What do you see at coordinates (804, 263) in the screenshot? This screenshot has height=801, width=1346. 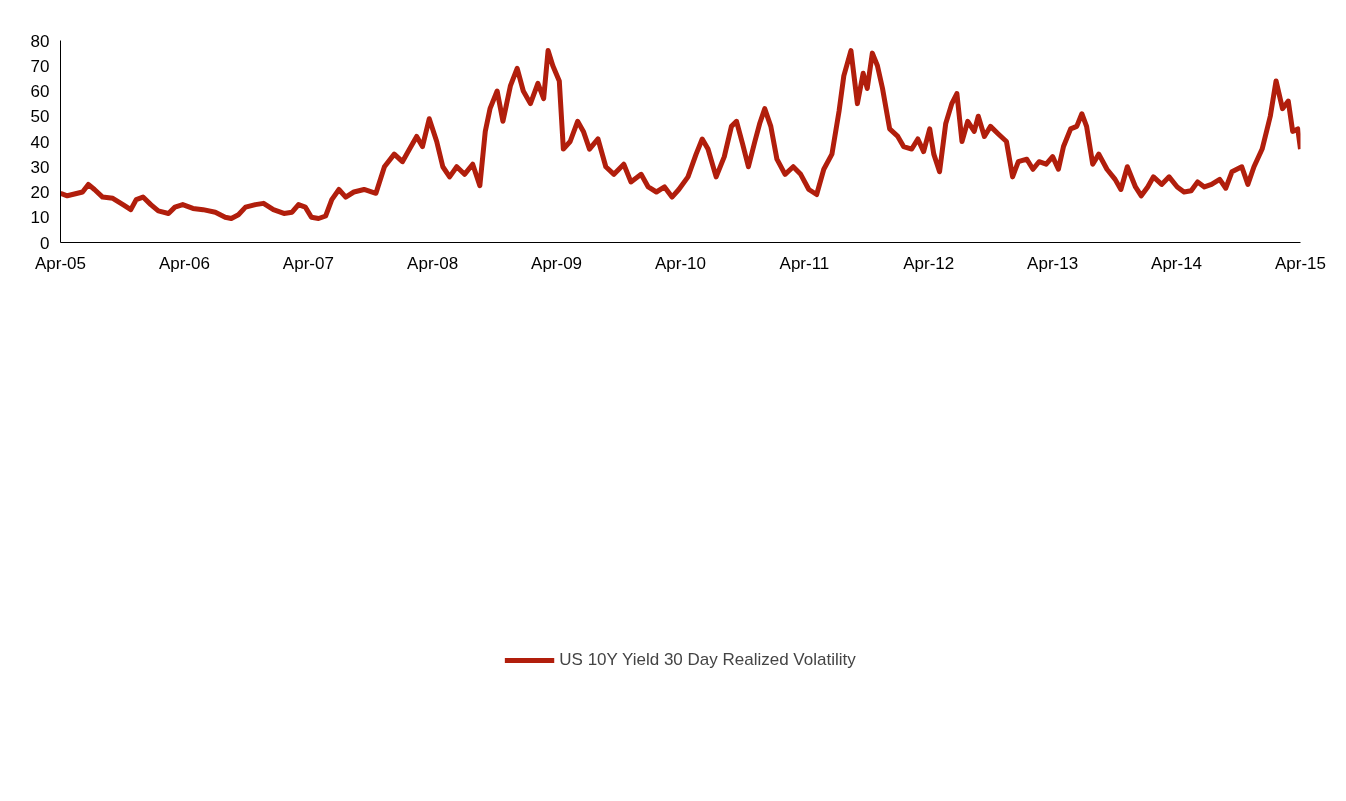 I see `x-tick-label: Apr-11` at bounding box center [804, 263].